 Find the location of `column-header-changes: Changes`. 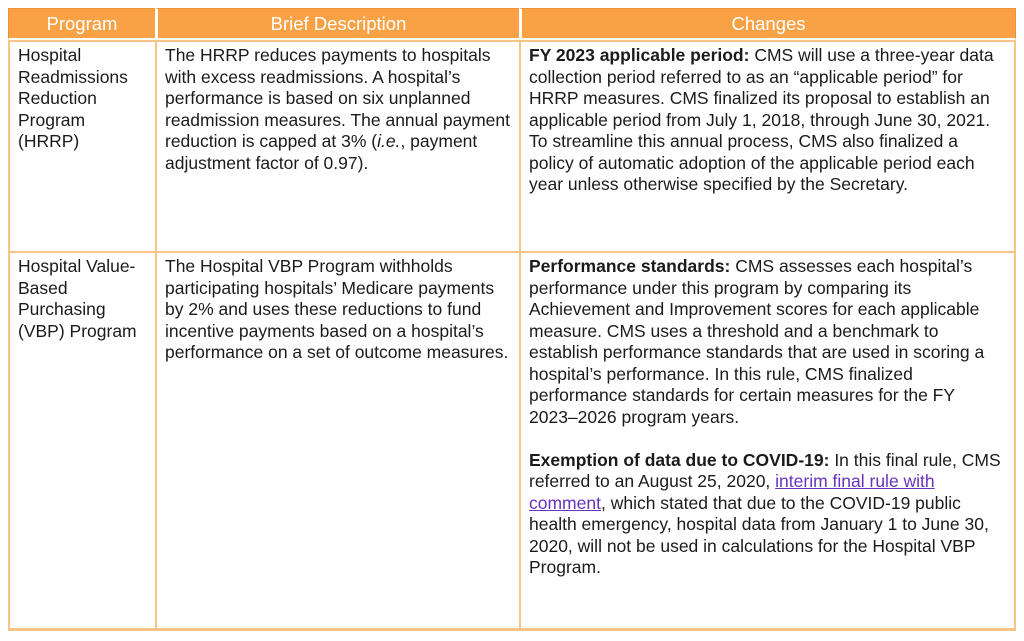

column-header-changes: Changes is located at coordinates (767, 24).